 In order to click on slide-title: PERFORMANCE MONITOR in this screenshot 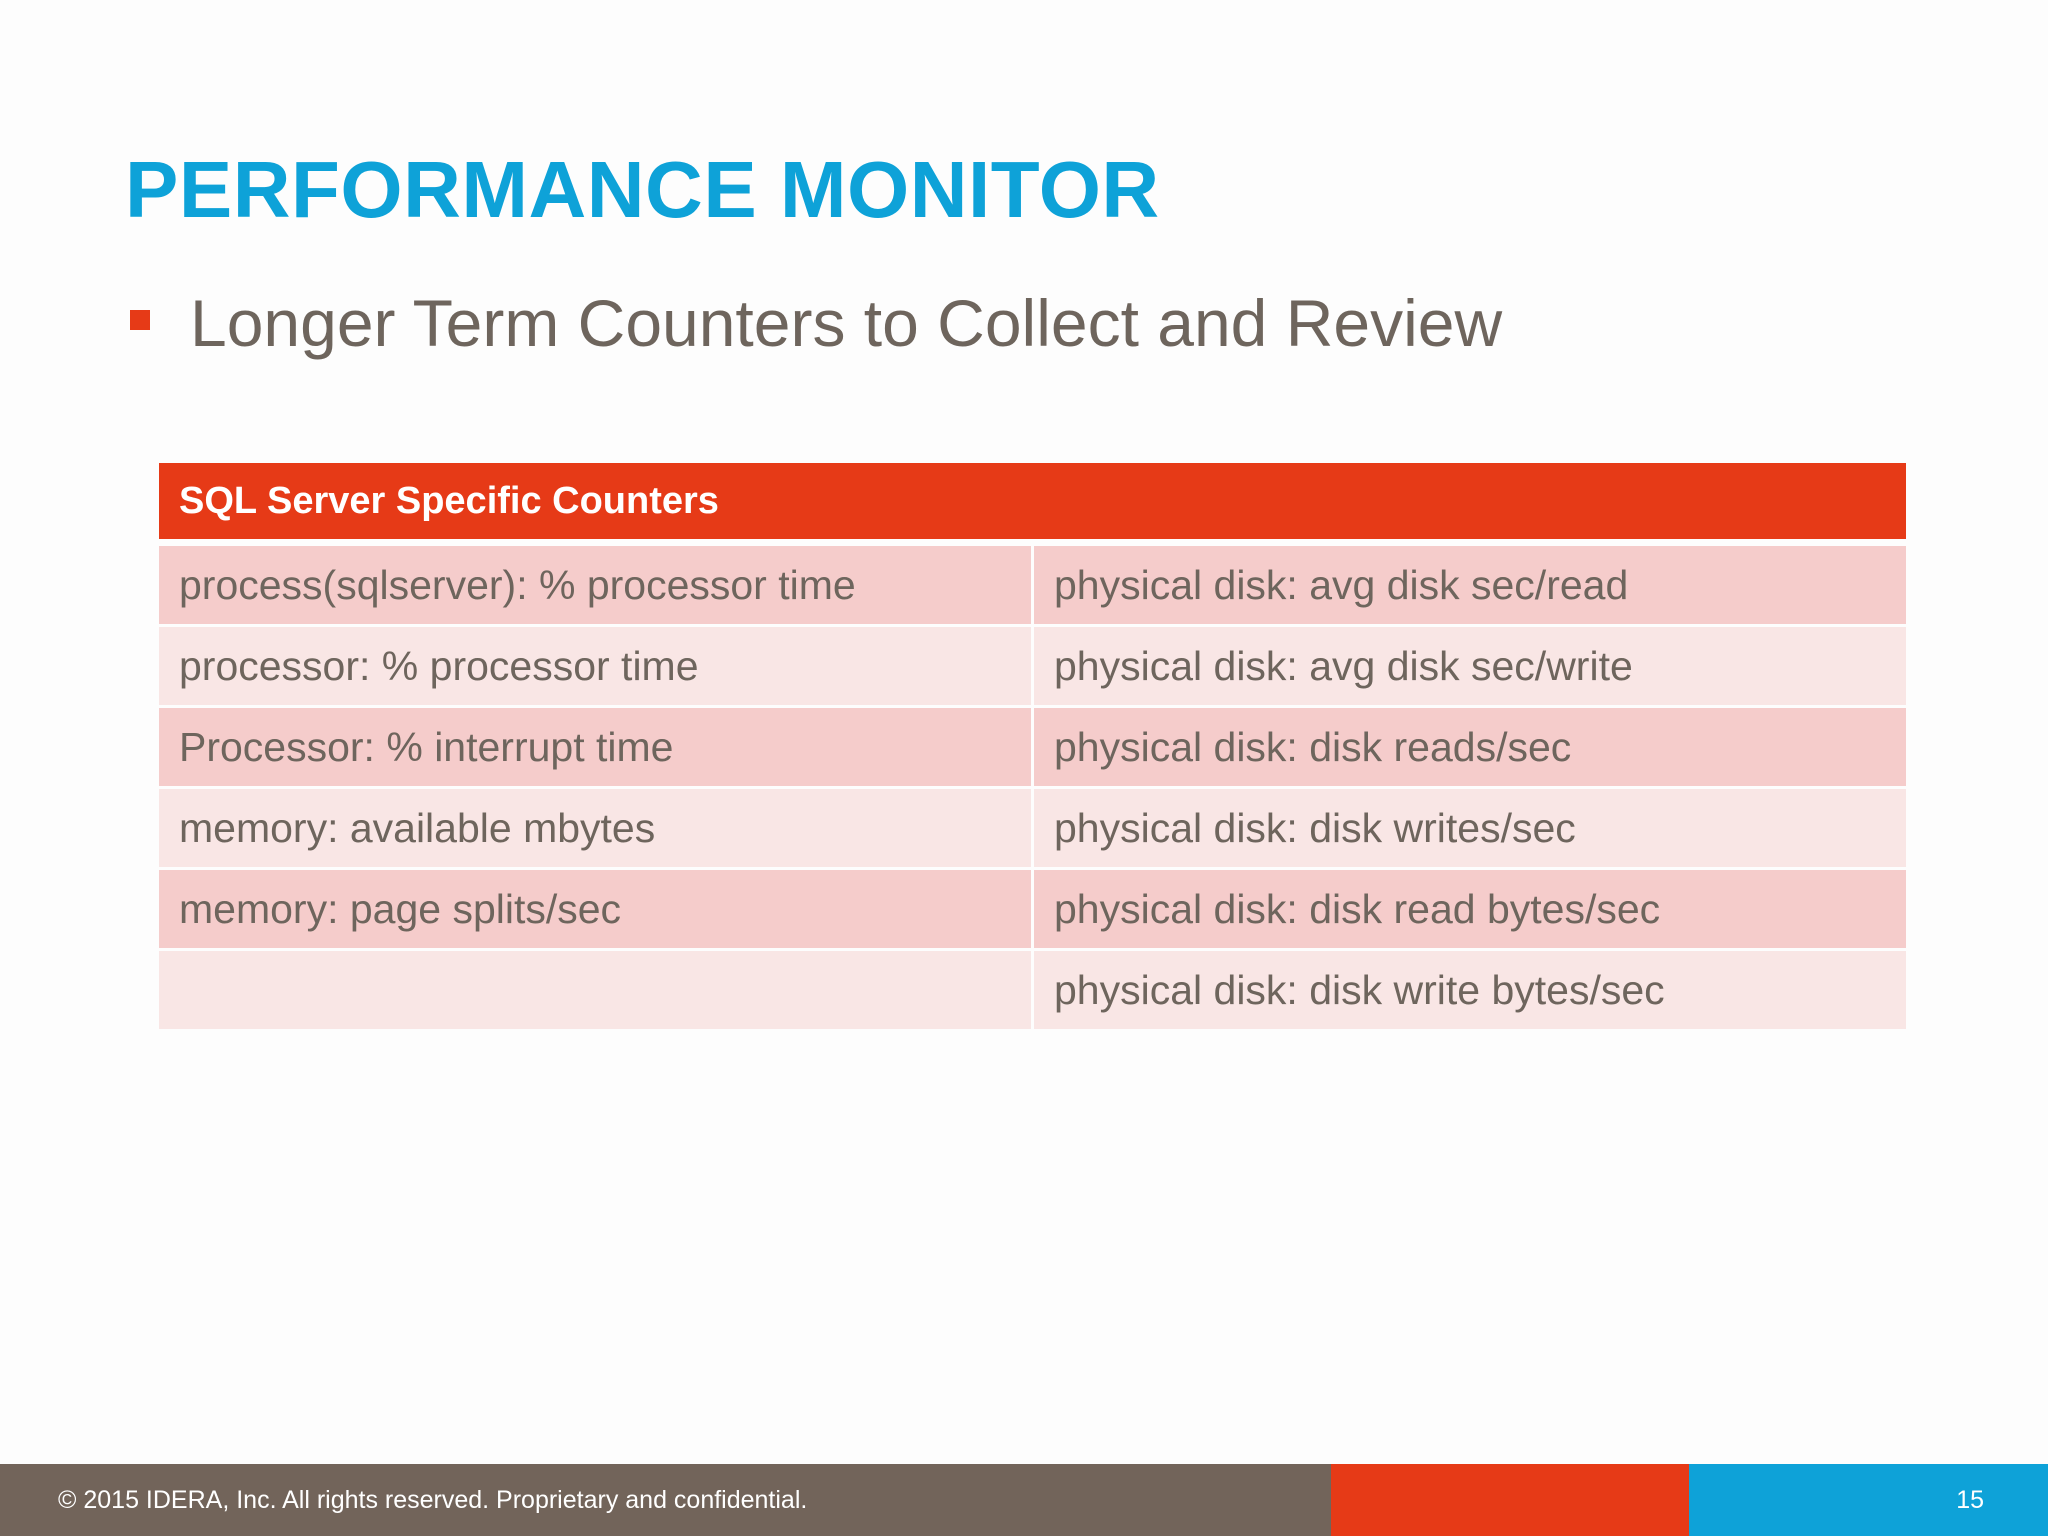, I will do `click(642, 189)`.